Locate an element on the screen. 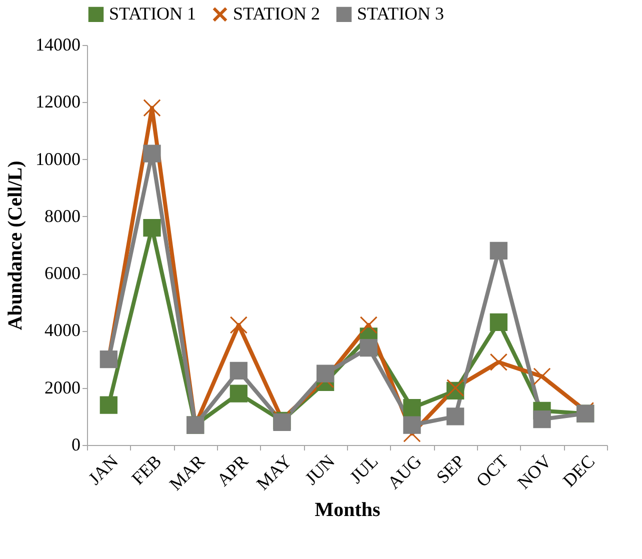 This screenshot has width=642, height=559. y-tick-label: 14000 is located at coordinates (58, 44).